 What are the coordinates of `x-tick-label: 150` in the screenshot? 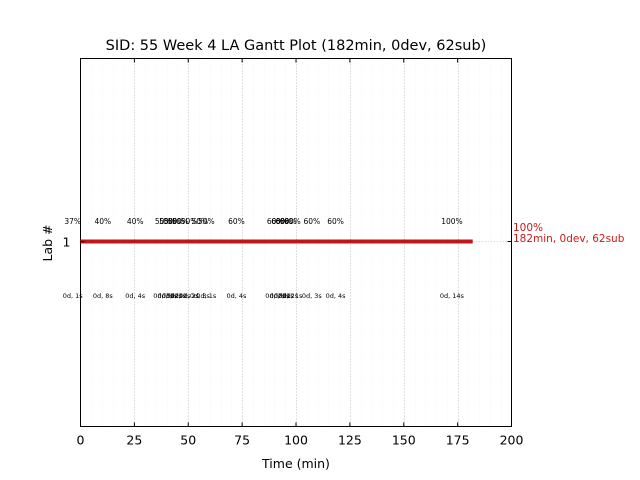 It's located at (404, 440).